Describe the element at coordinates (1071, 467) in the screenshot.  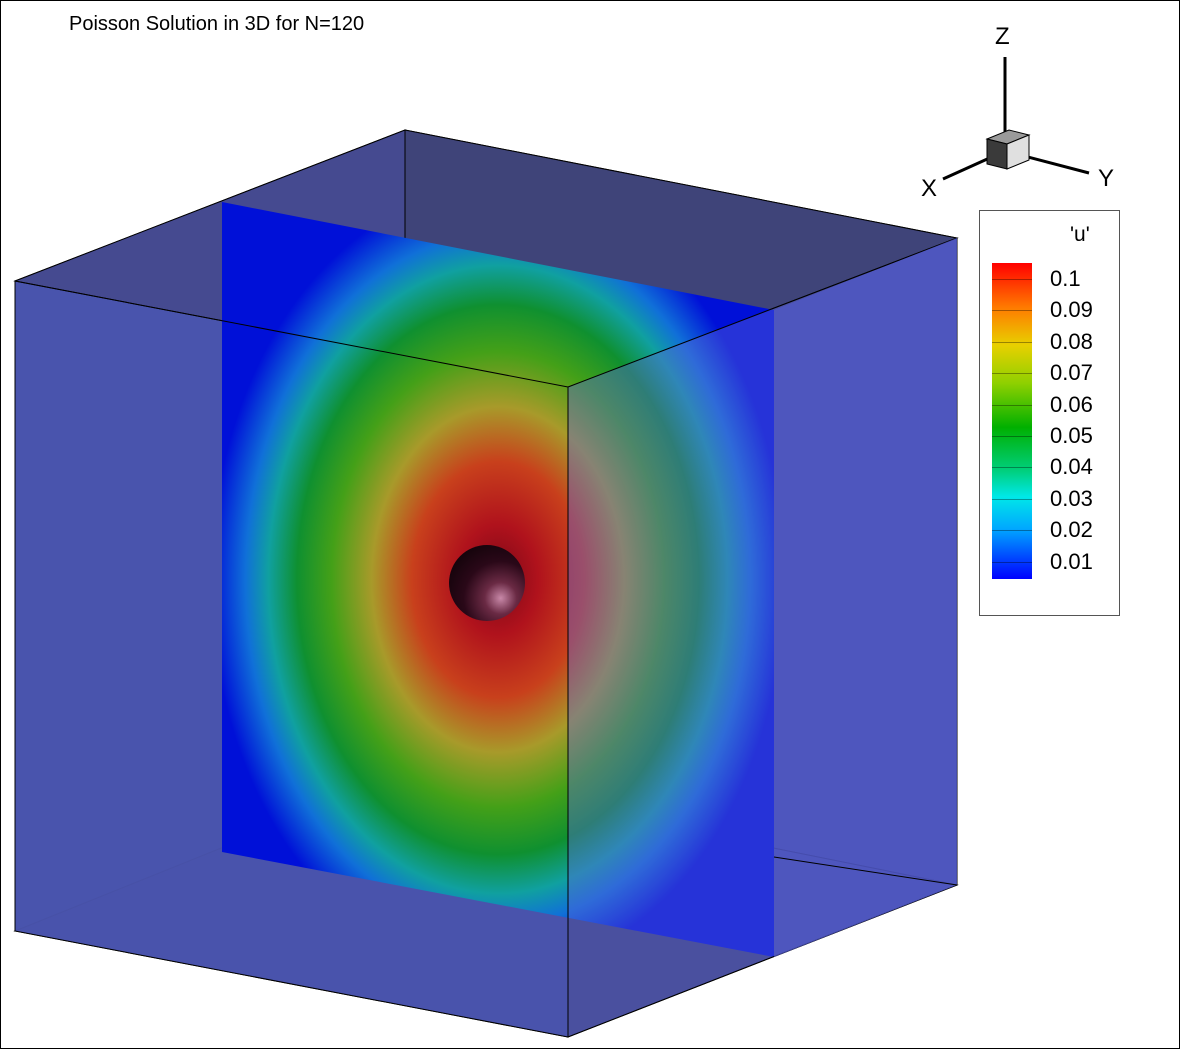
I see `legend-level-label: 0.04` at that location.